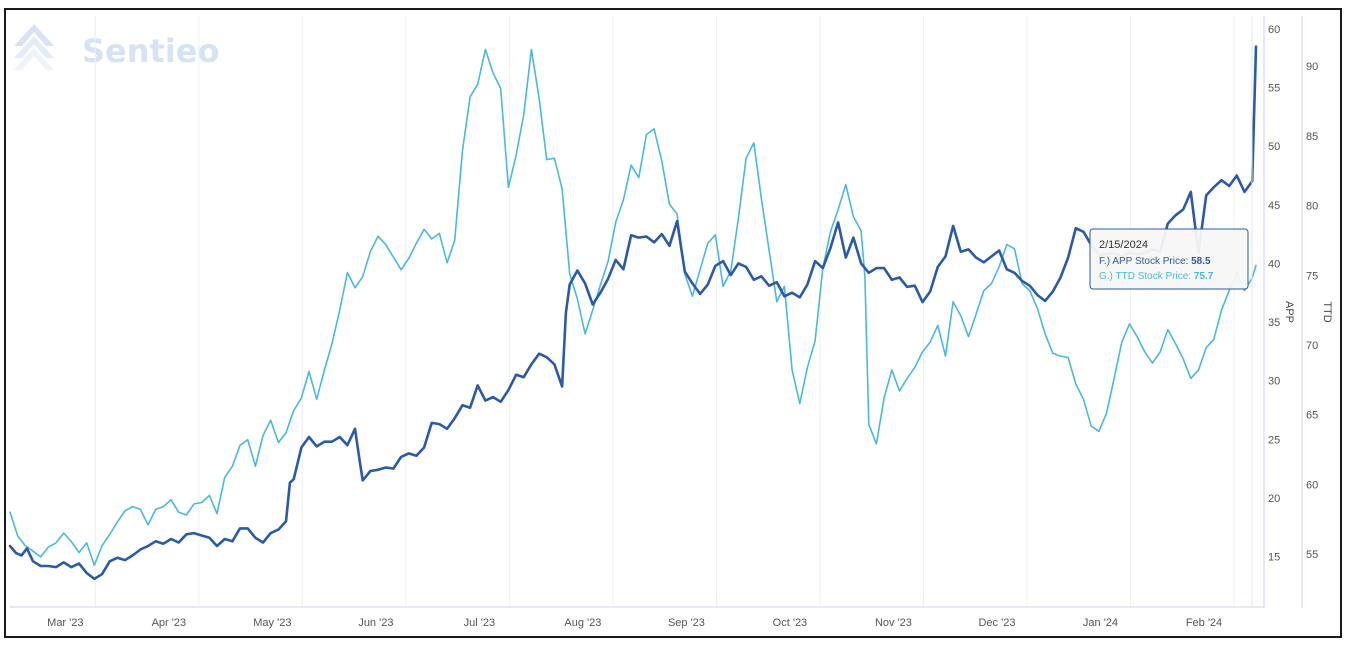 The width and height of the screenshot is (1354, 648). What do you see at coordinates (1123, 245) in the screenshot?
I see `tooltip-date: 2/15/2024` at bounding box center [1123, 245].